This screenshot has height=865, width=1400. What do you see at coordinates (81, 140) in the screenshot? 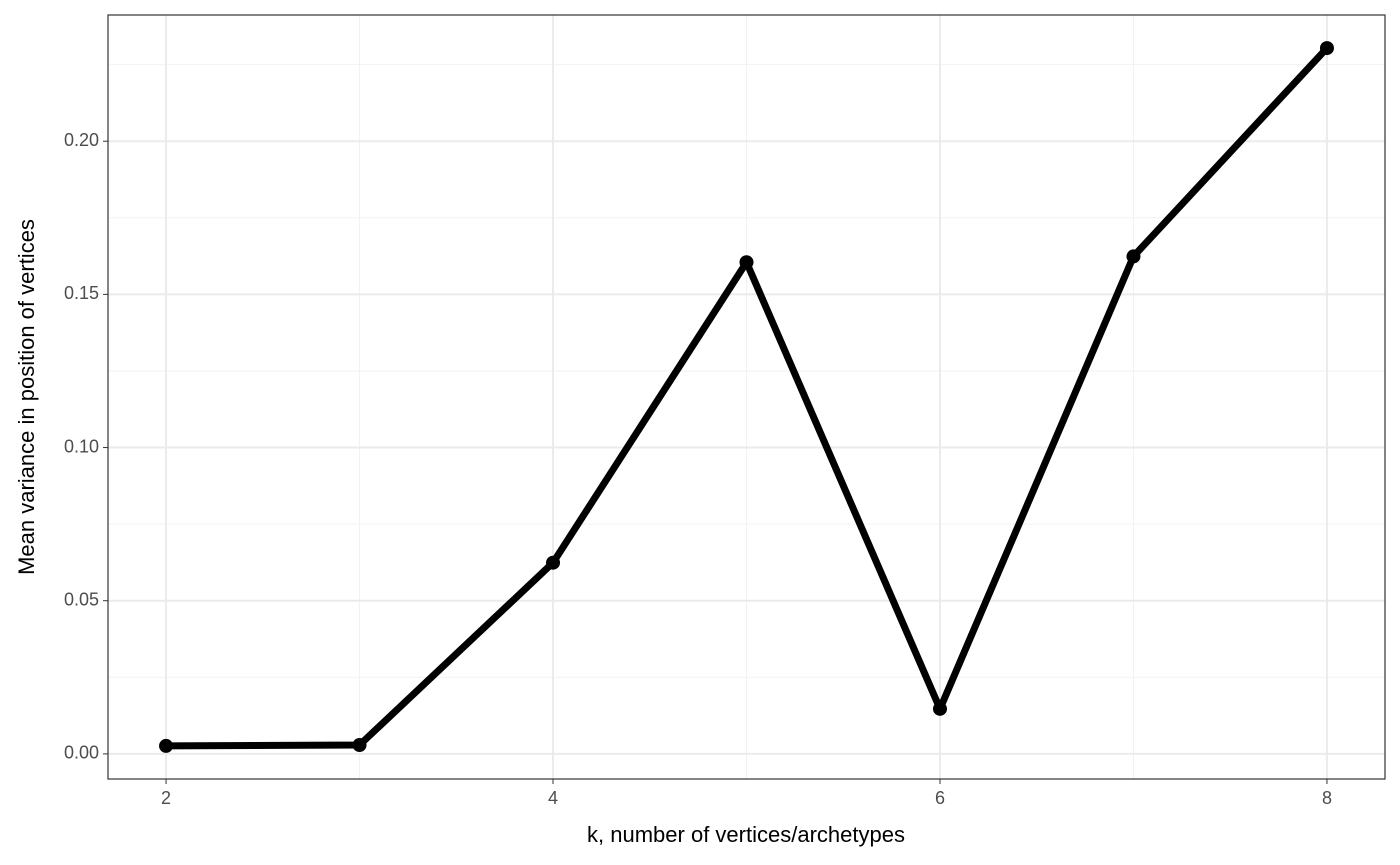
I see `y-tick-label: 0.20` at bounding box center [81, 140].